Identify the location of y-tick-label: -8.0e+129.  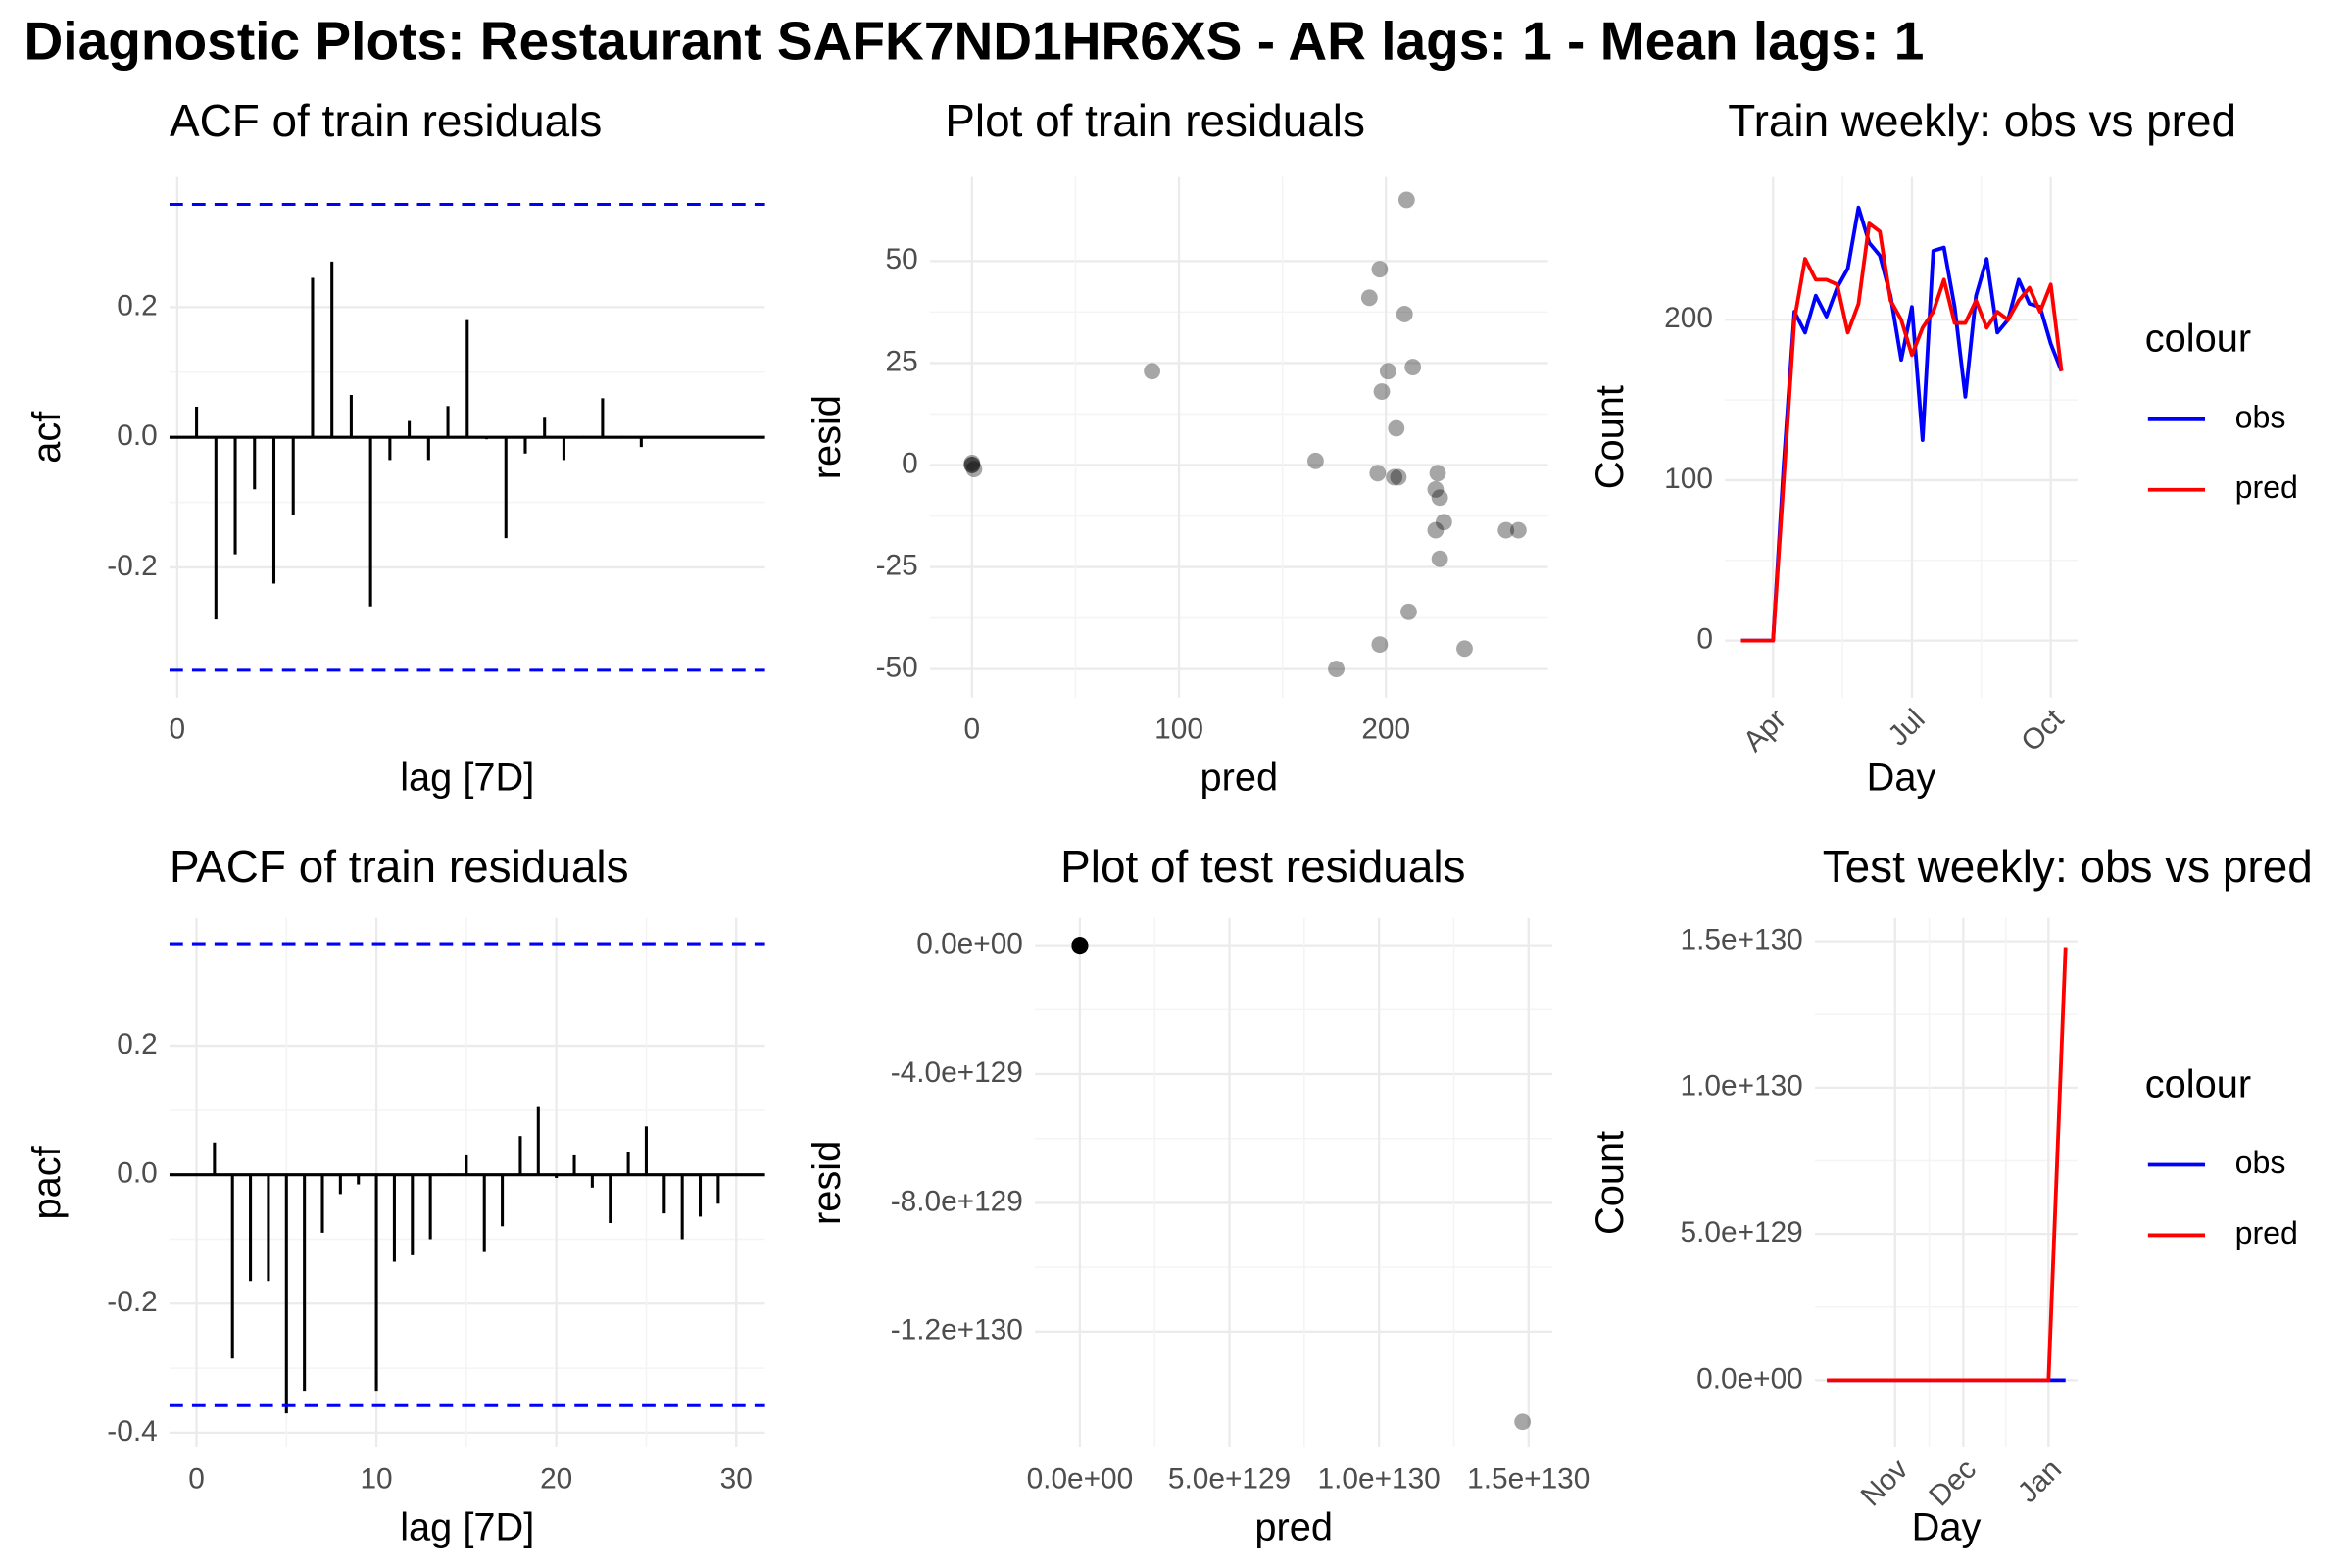
(957, 1201).